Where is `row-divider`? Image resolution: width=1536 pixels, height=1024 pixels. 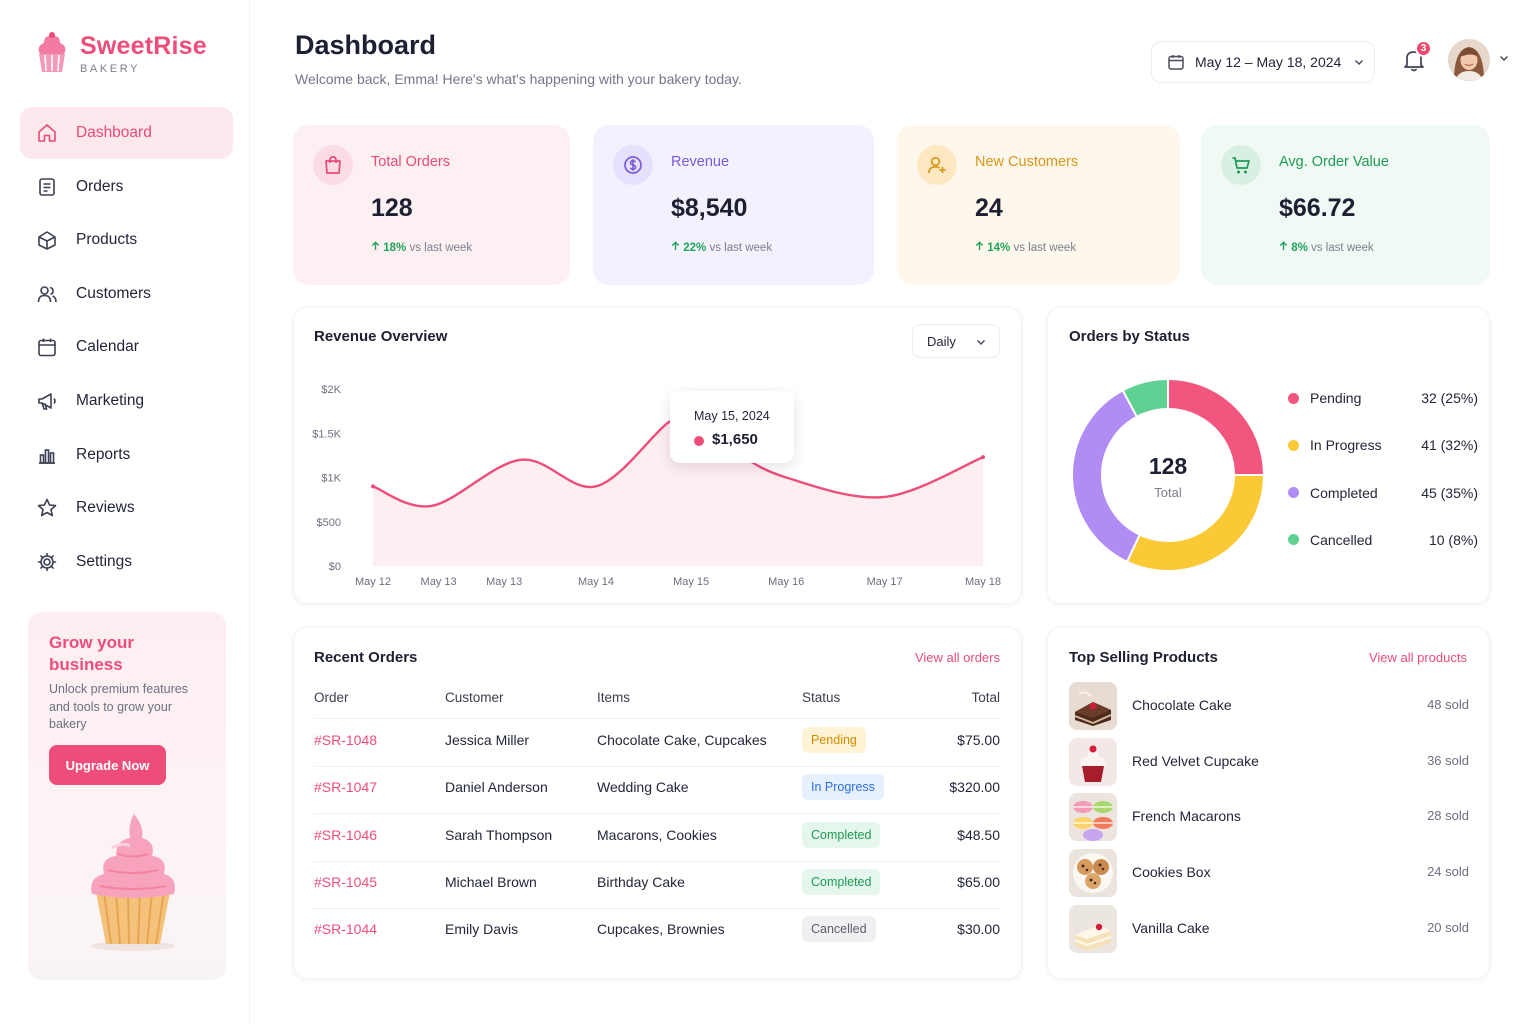
row-divider is located at coordinates (657, 861).